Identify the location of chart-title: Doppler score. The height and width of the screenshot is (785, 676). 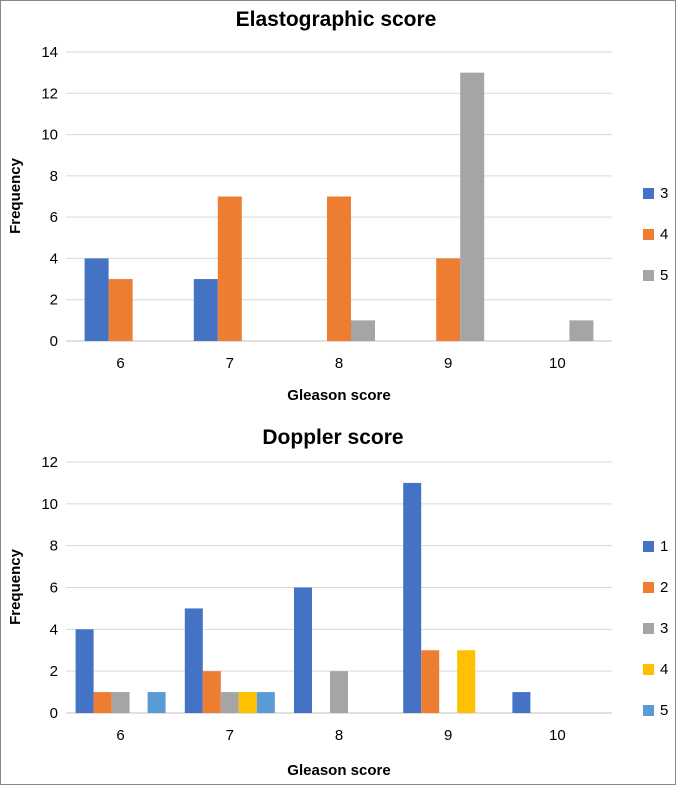
(332, 437).